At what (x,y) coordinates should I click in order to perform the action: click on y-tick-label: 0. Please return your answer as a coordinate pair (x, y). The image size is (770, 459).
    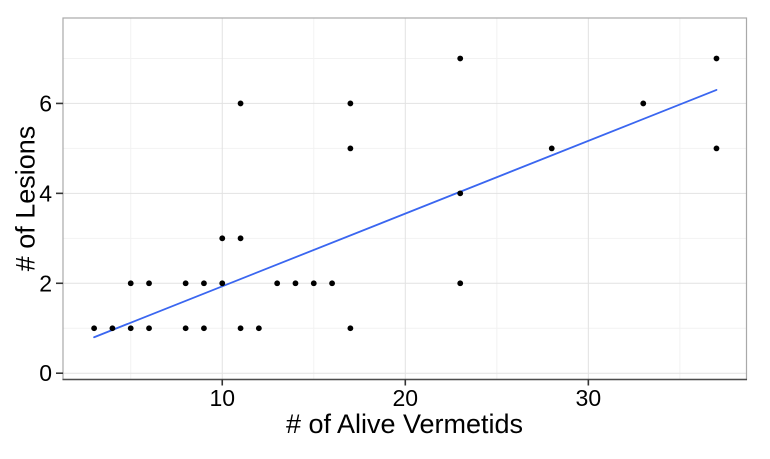
    Looking at the image, I should click on (45, 373).